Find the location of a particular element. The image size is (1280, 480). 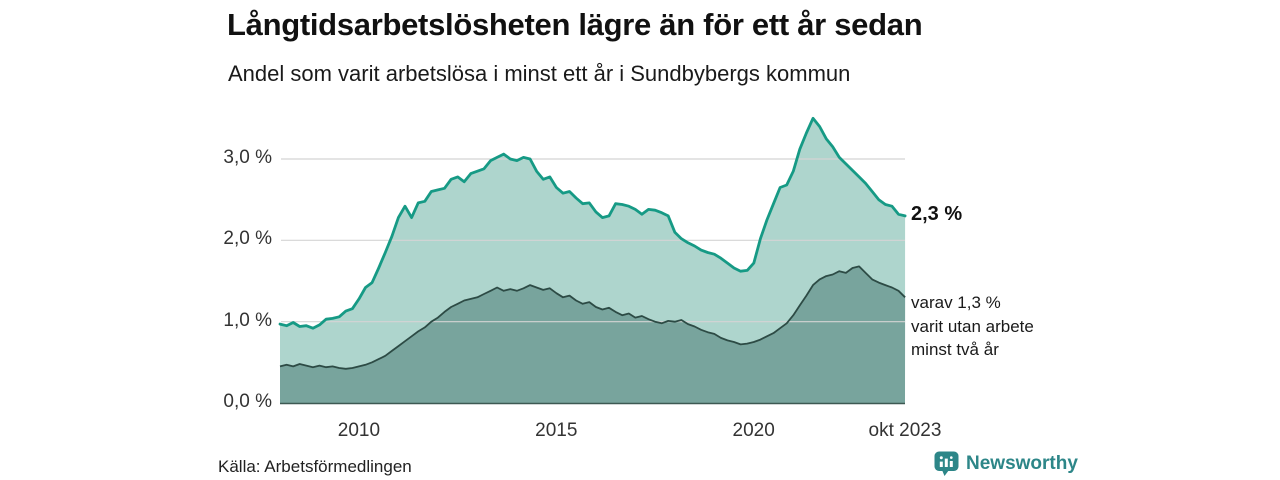

line-unemployed-two-years is located at coordinates (592, 317).